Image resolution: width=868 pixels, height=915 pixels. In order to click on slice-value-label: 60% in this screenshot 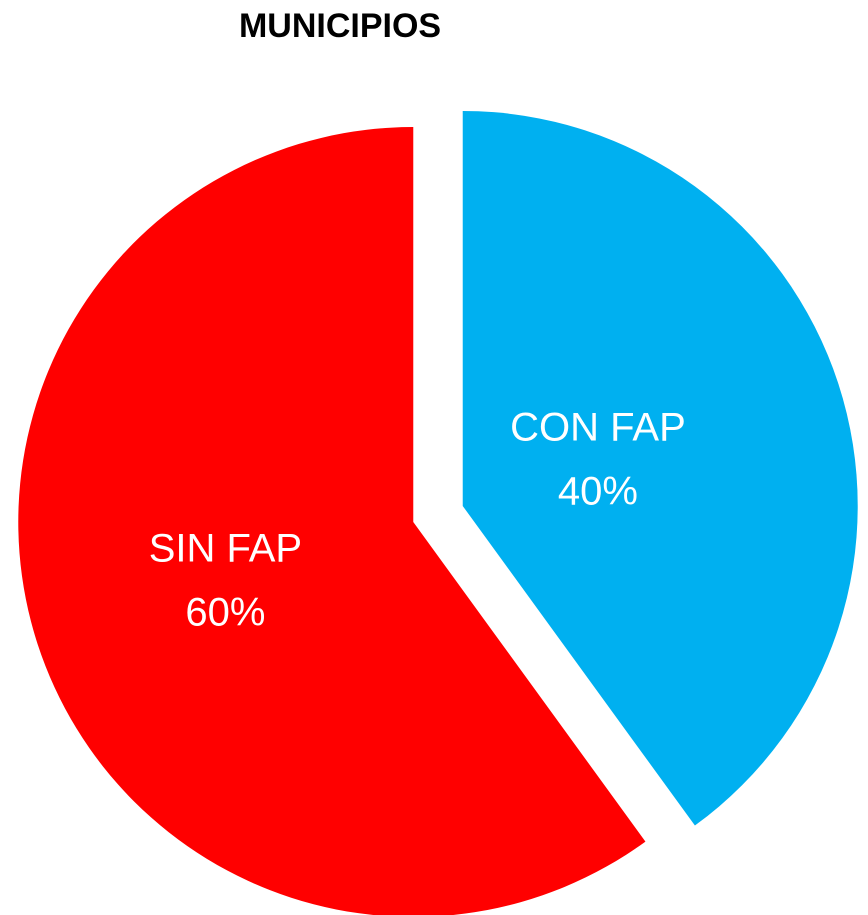, I will do `click(225, 613)`.